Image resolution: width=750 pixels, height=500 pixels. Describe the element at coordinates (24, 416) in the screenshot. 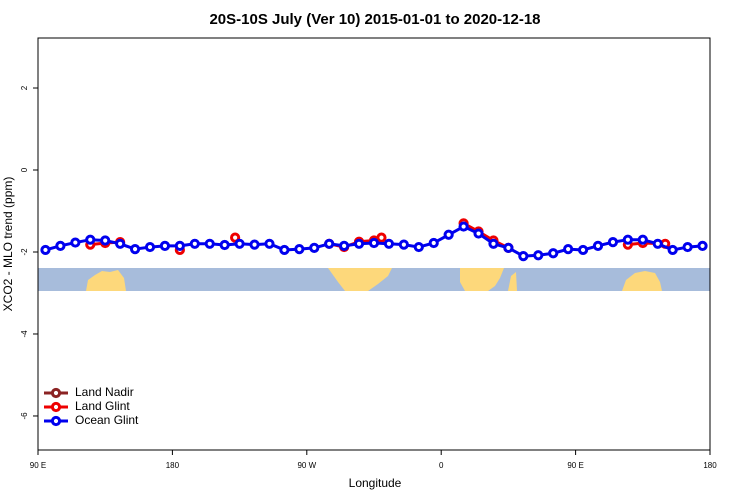

I see `y-tick-label: -6` at that location.